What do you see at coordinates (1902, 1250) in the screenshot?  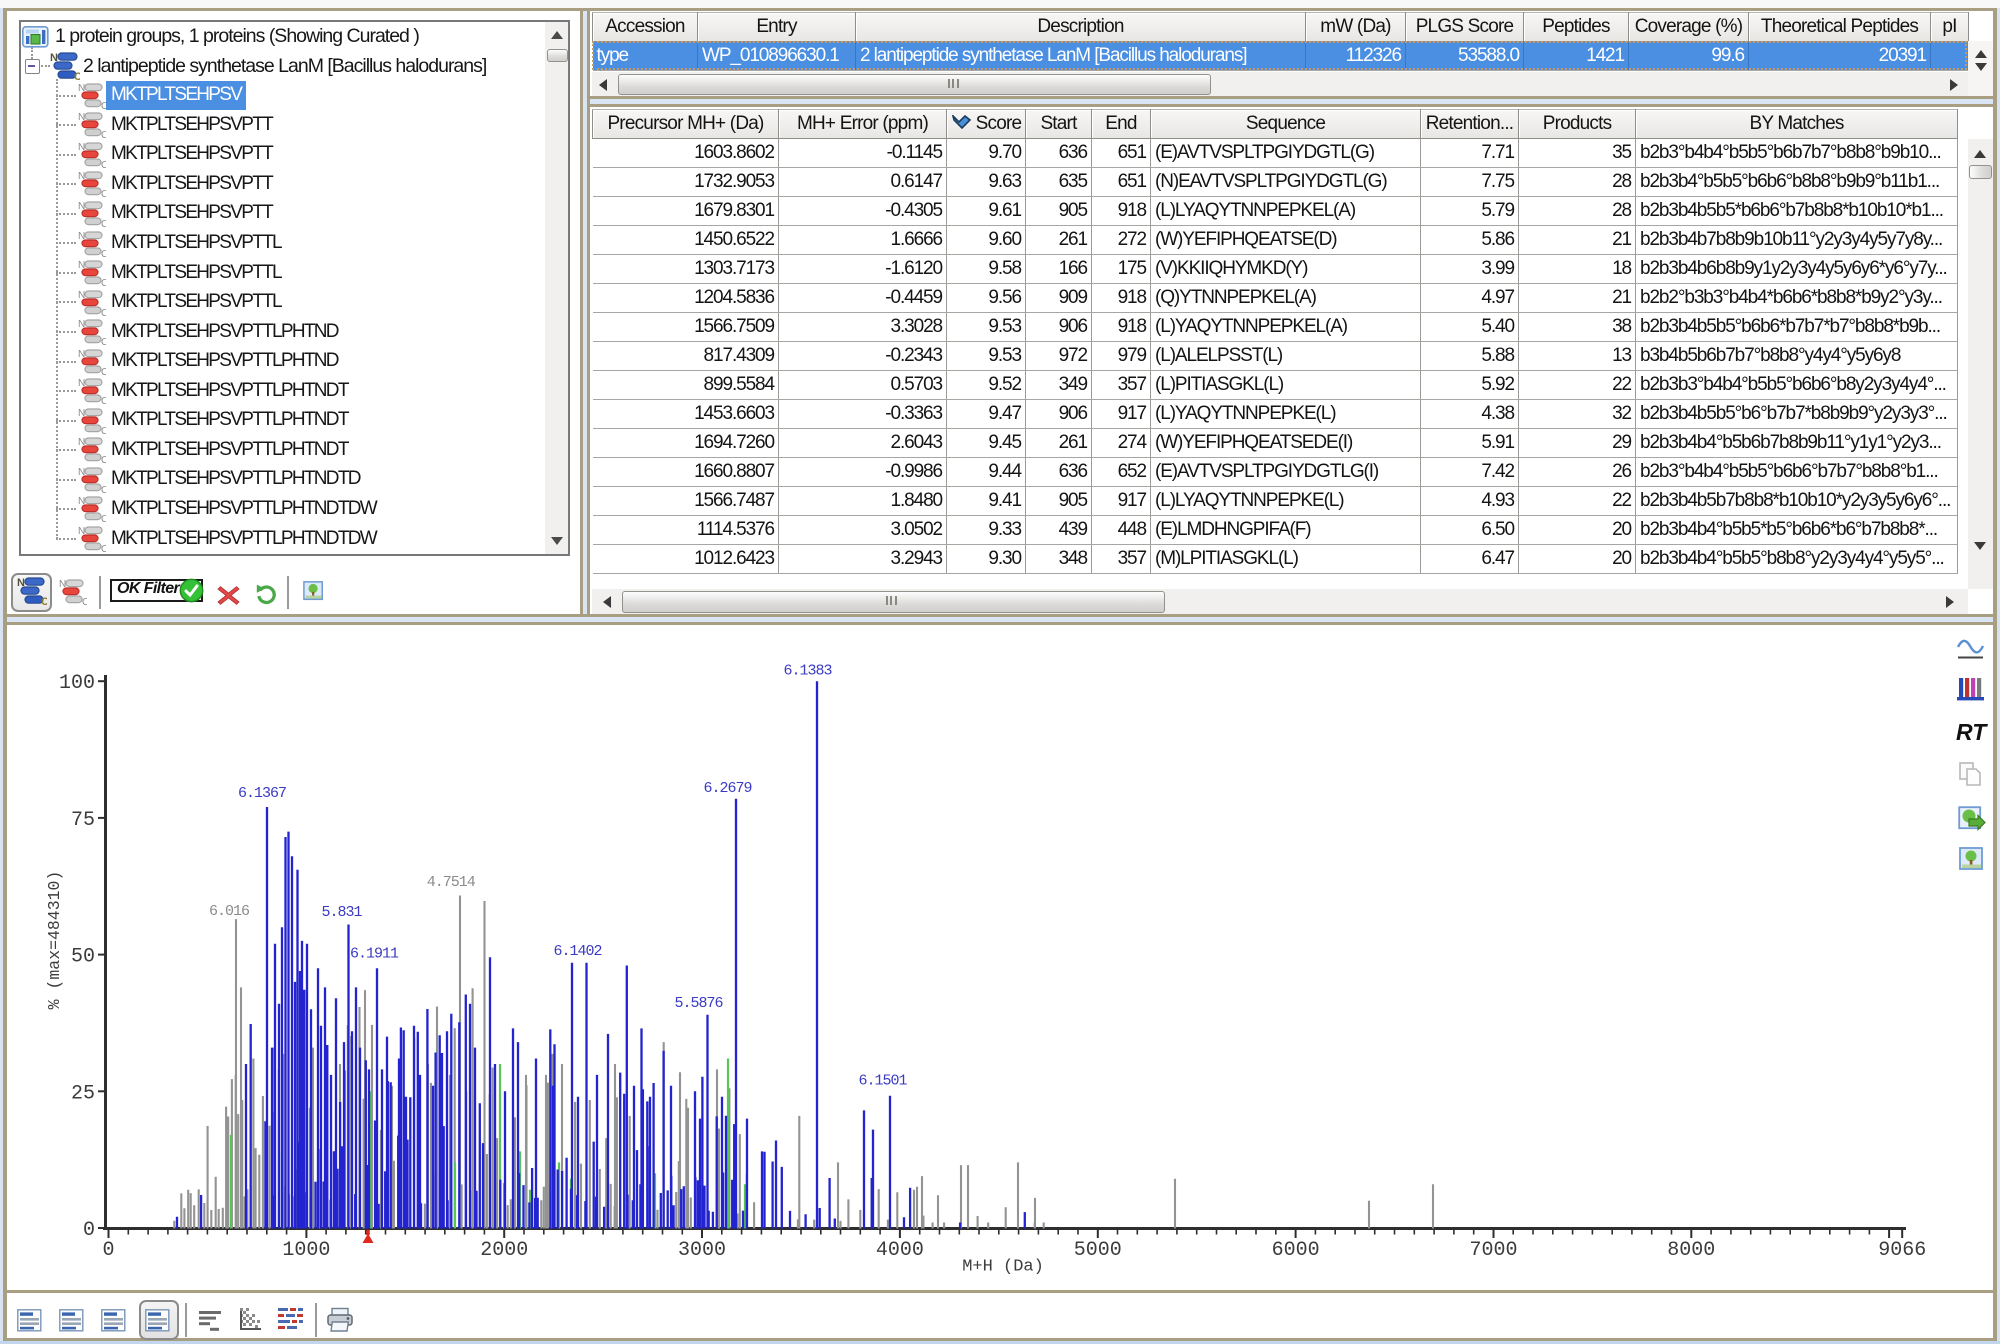 I see `svg-text: 9066` at bounding box center [1902, 1250].